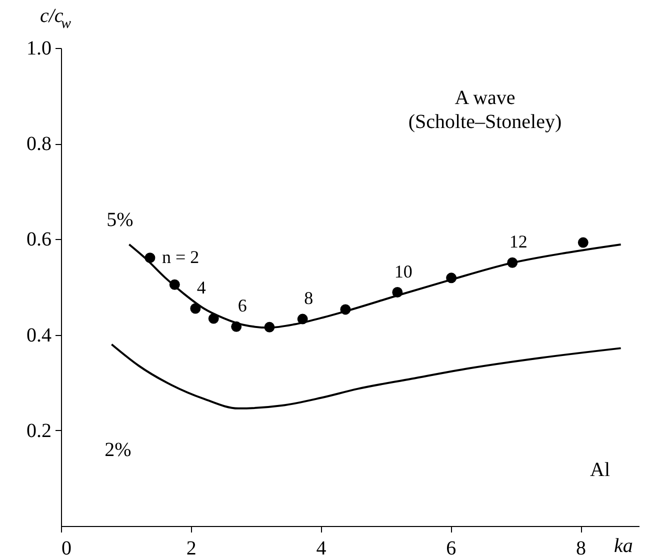 The width and height of the screenshot is (645, 556). I want to click on annotation: 10, so click(403, 271).